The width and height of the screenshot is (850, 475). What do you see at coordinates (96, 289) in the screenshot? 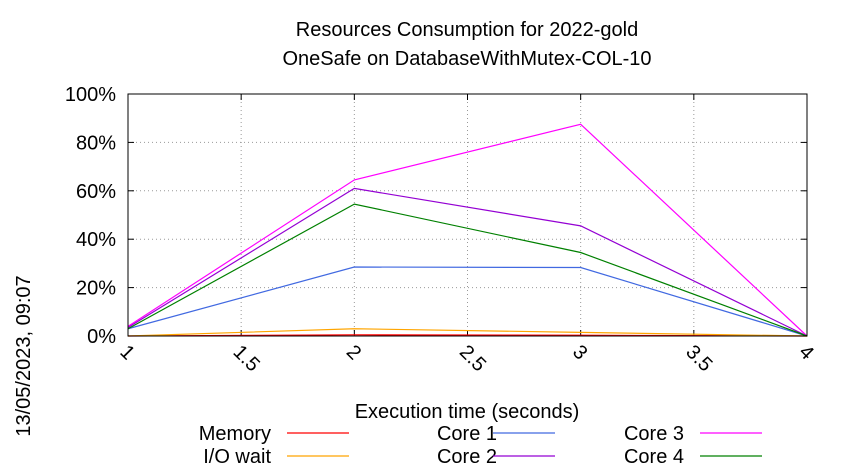
I see `y-tick-label: 20%` at bounding box center [96, 289].